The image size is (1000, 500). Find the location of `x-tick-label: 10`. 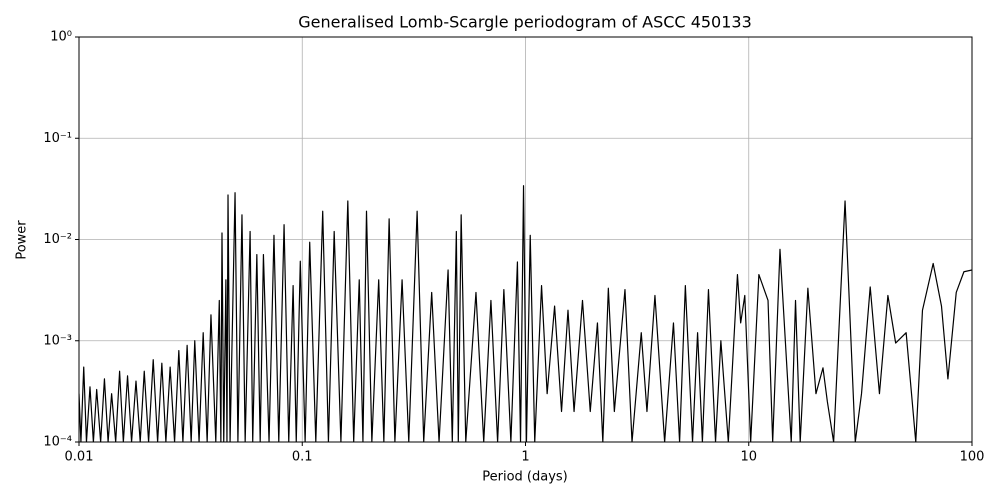

x-tick-label: 10 is located at coordinates (748, 457).